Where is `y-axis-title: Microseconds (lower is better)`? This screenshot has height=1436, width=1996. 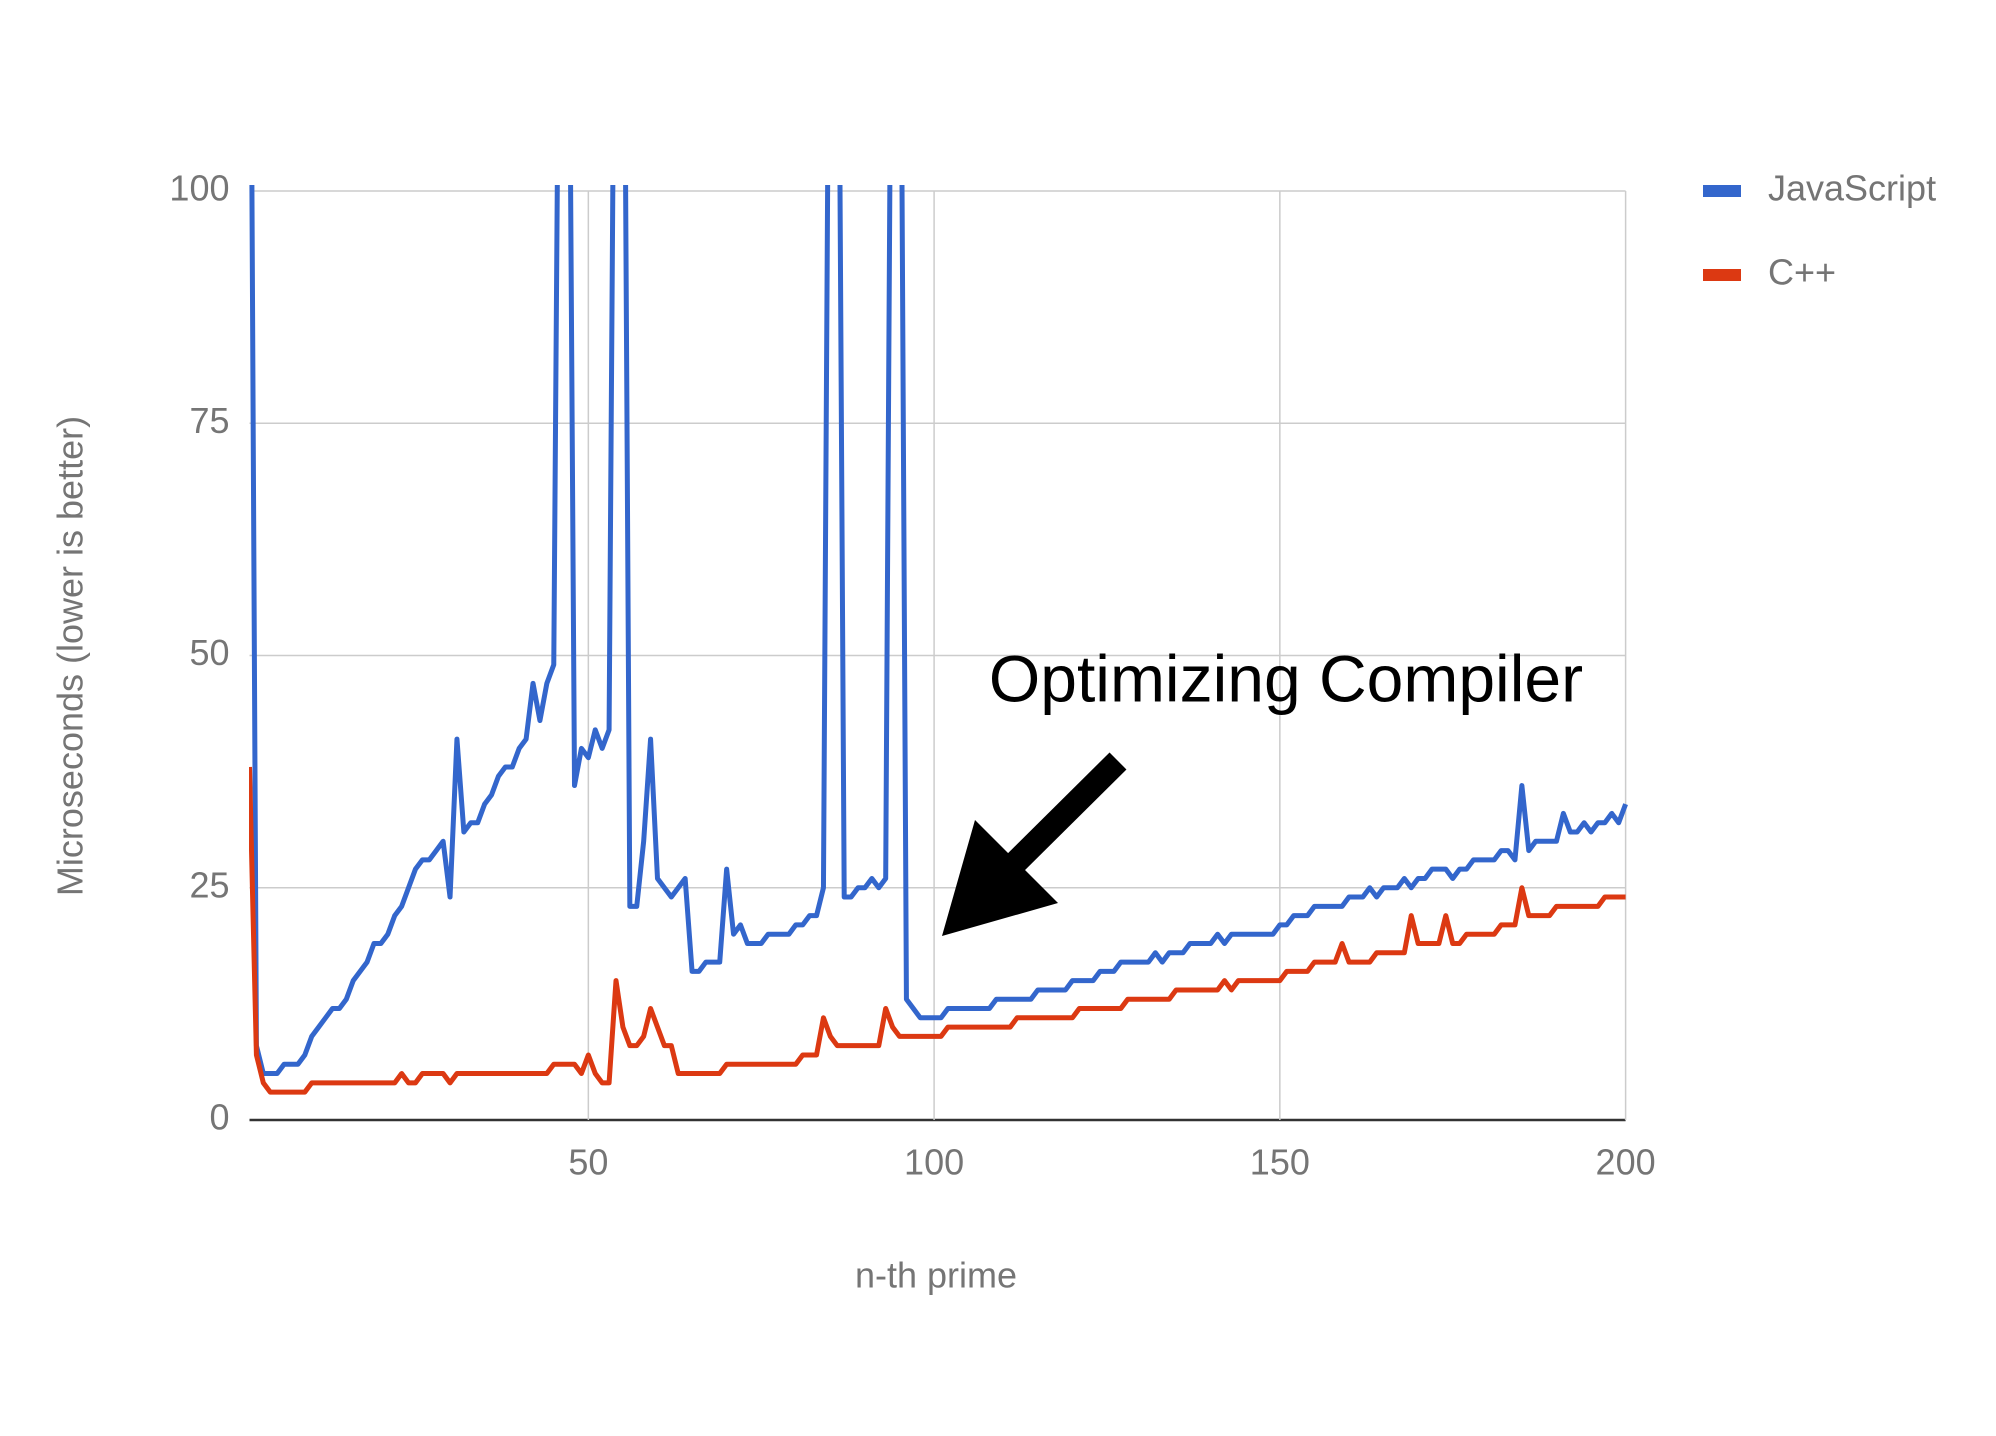
y-axis-title: Microseconds (lower is better) is located at coordinates (70, 656).